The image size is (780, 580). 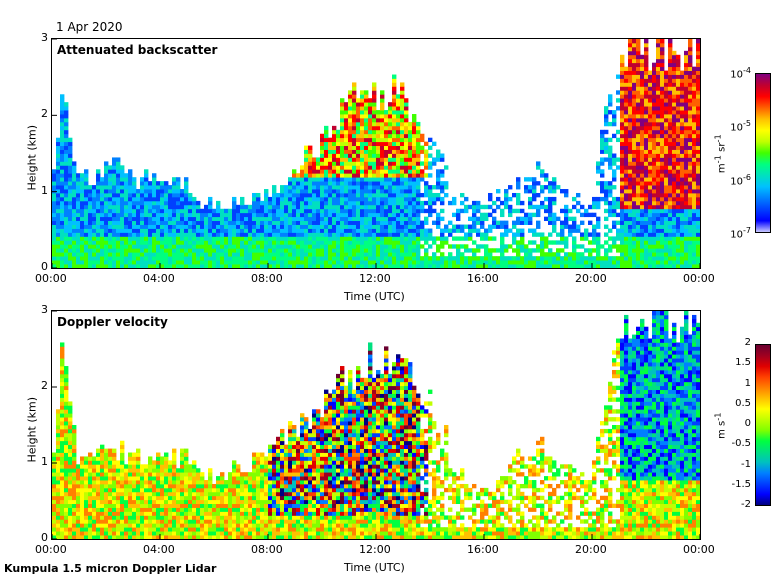 I want to click on velocity-ylabel: Height (km), so click(x=32, y=429).